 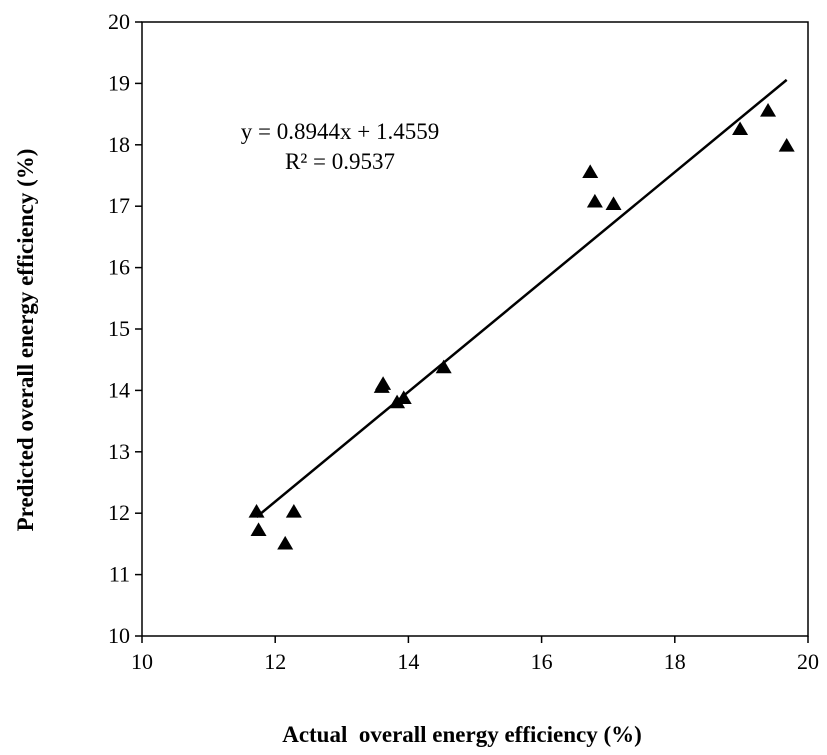 I want to click on y-tick-label: 16, so click(x=119, y=267).